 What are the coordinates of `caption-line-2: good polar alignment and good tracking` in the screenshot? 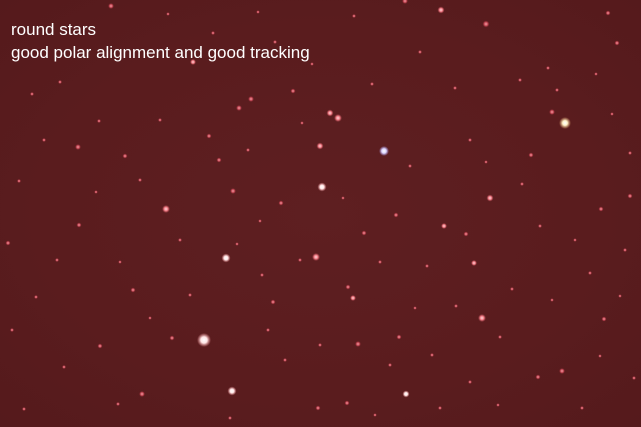 It's located at (160, 52).